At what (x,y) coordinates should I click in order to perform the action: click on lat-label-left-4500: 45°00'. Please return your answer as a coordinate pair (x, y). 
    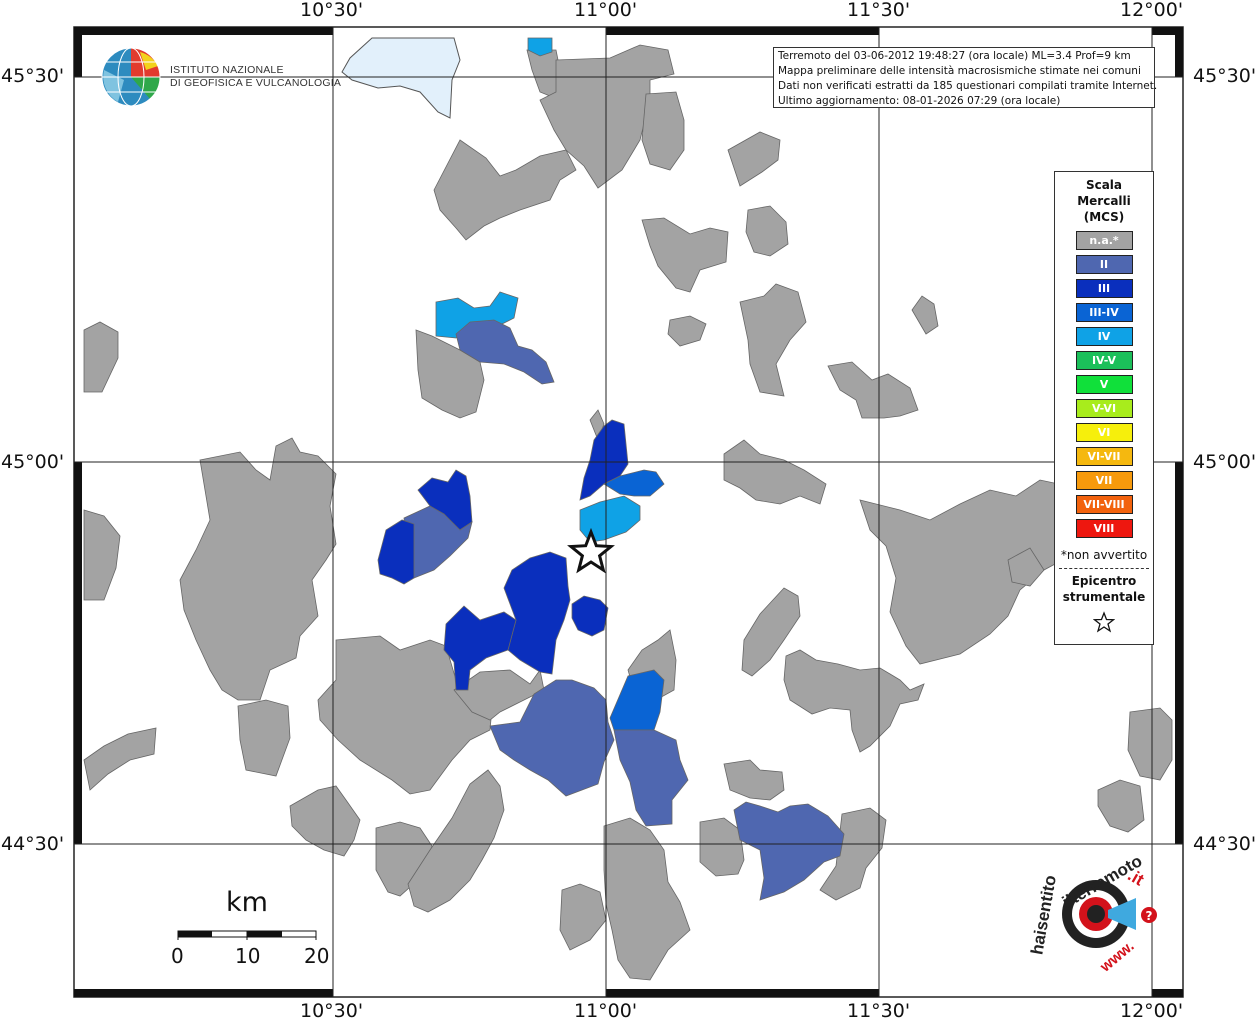
    Looking at the image, I should click on (33, 462).